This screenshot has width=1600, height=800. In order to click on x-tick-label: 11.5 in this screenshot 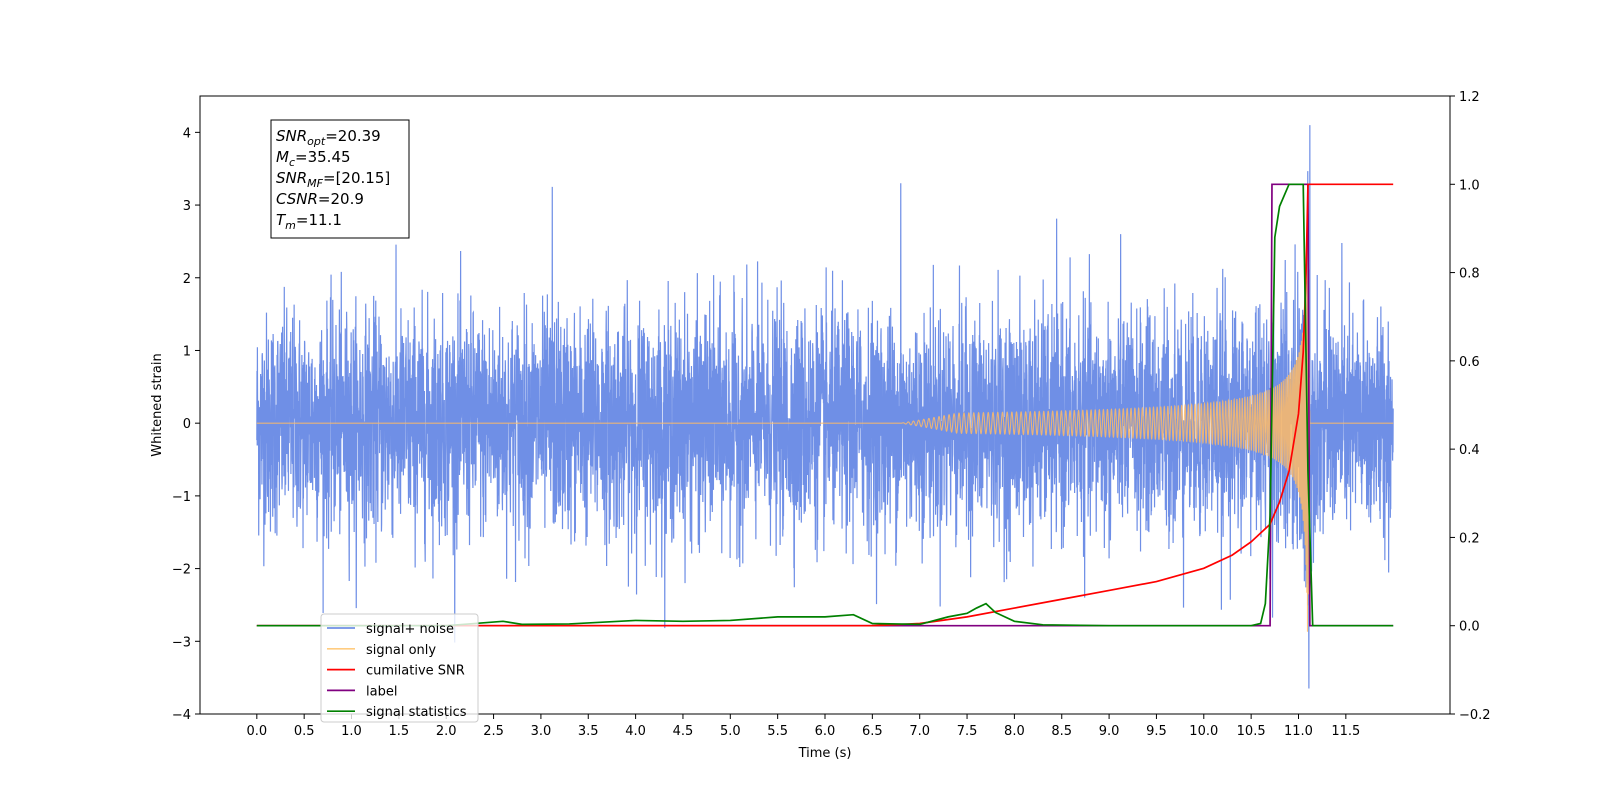, I will do `click(1345, 731)`.